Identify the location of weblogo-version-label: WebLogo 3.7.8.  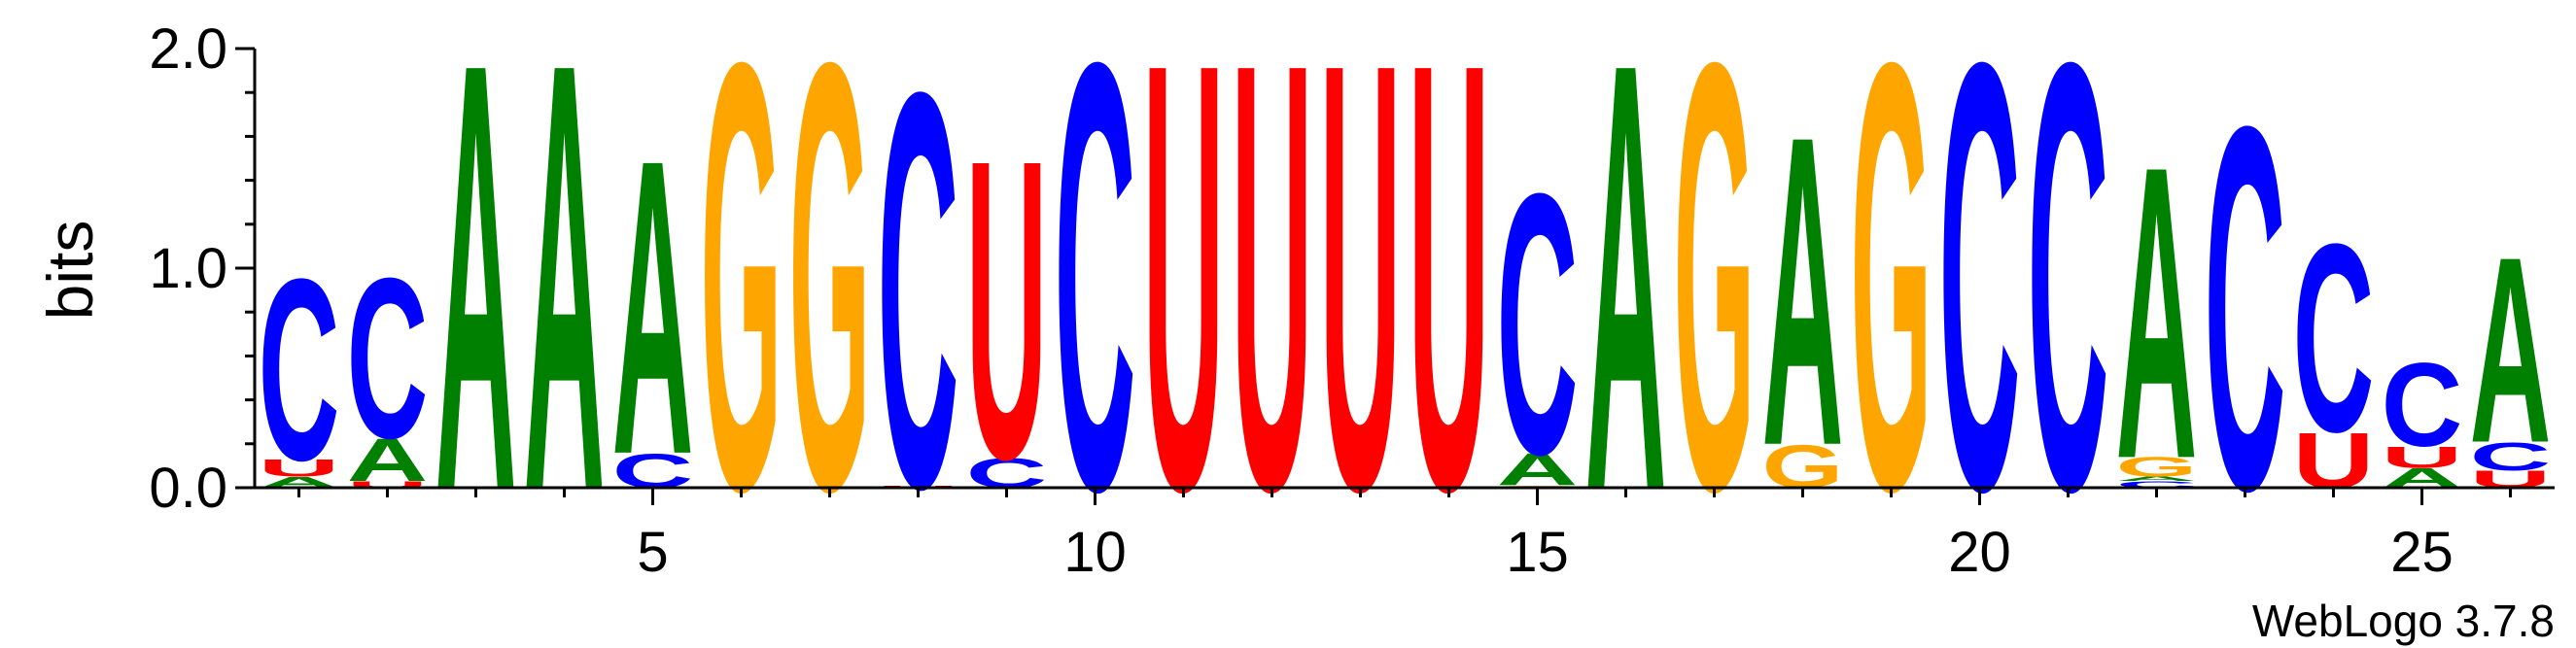
(2403, 621).